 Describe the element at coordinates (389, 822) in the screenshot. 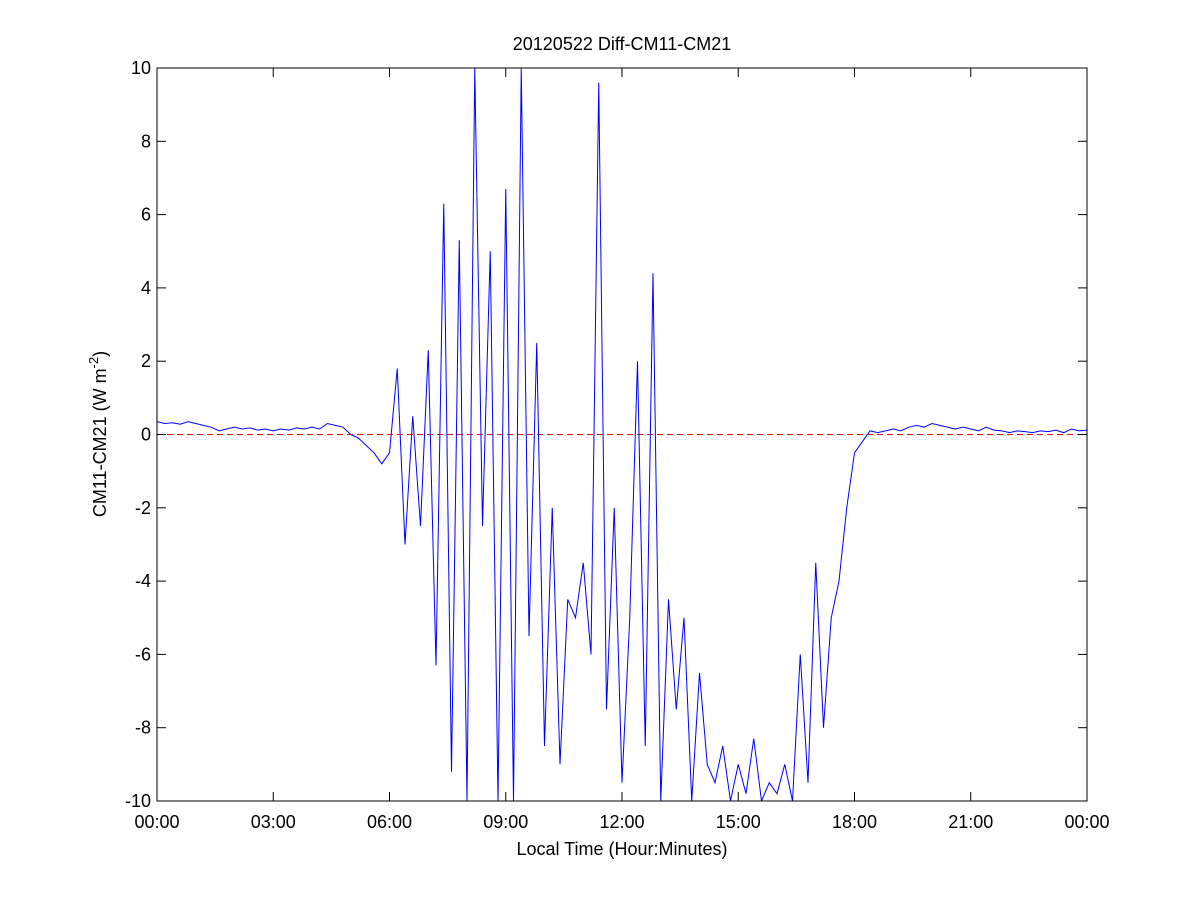

I see `x-tick-label: 06:00` at that location.